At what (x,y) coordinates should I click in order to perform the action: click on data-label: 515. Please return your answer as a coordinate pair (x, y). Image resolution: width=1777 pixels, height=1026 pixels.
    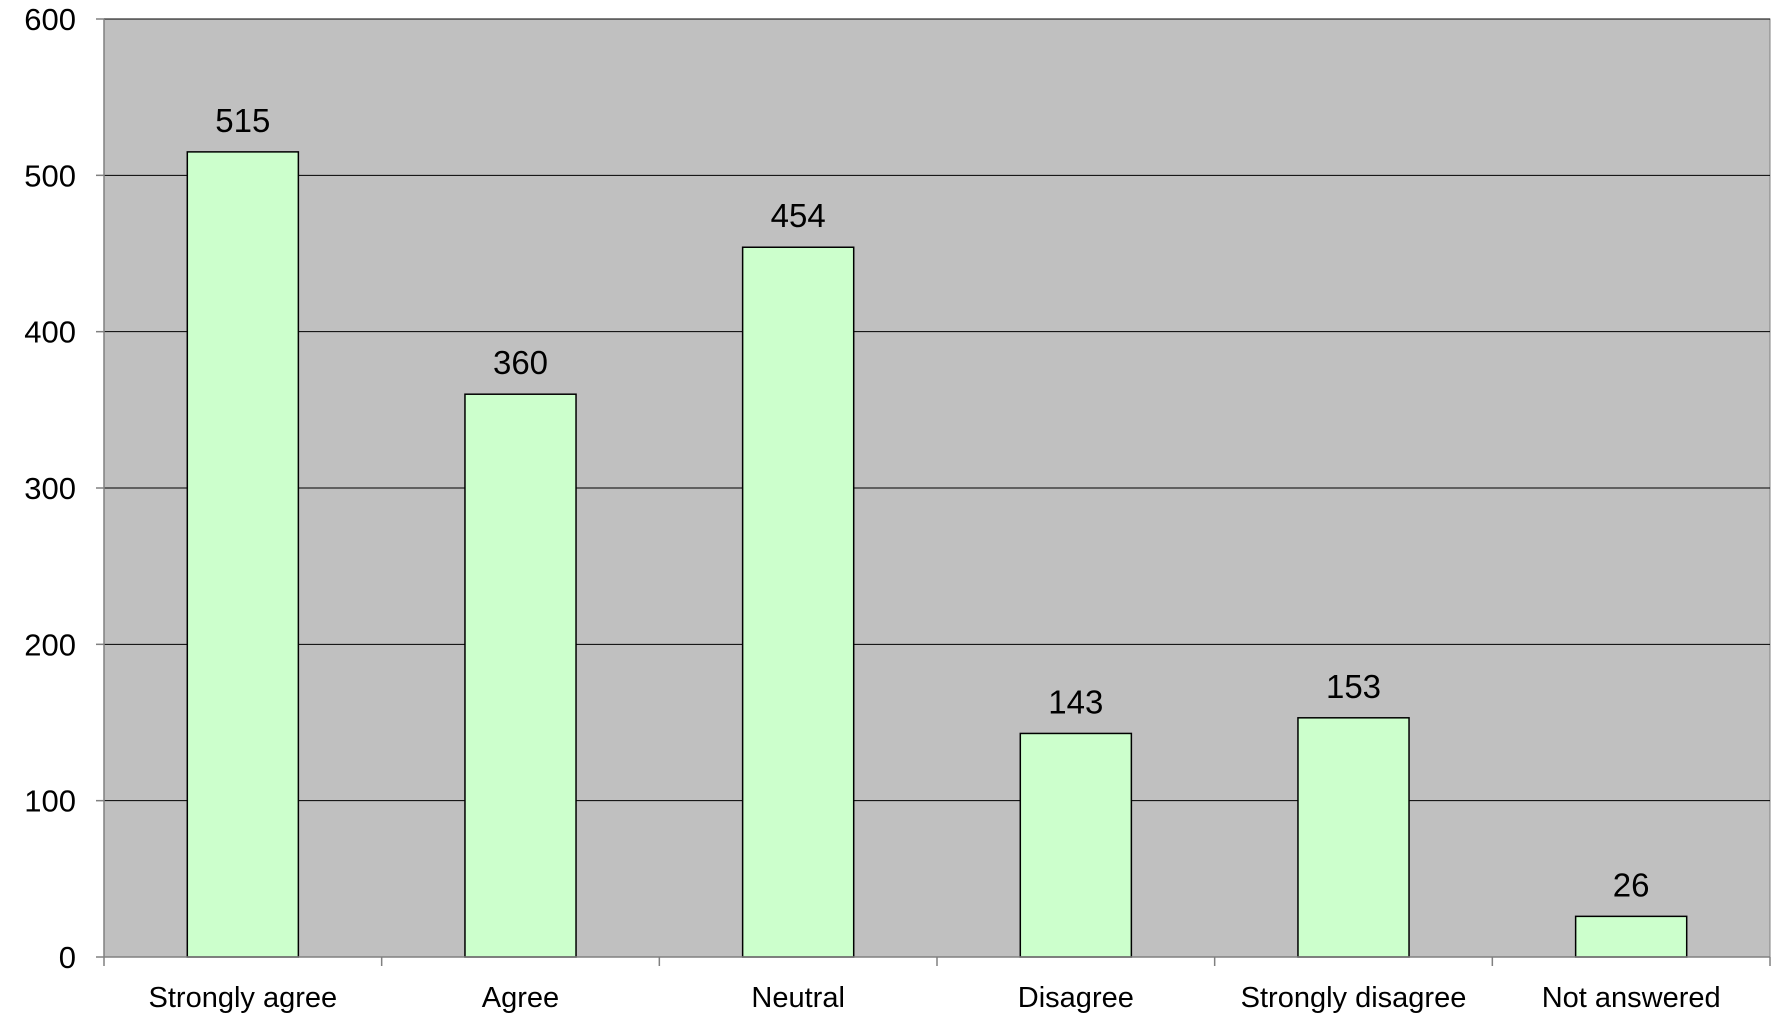
    Looking at the image, I should click on (242, 120).